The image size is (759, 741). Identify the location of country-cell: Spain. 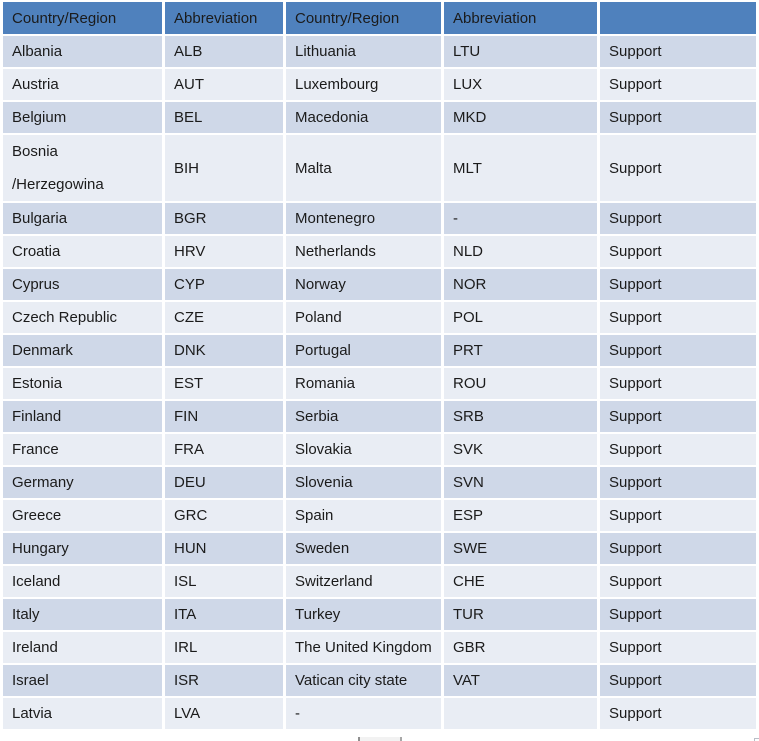
(363, 515).